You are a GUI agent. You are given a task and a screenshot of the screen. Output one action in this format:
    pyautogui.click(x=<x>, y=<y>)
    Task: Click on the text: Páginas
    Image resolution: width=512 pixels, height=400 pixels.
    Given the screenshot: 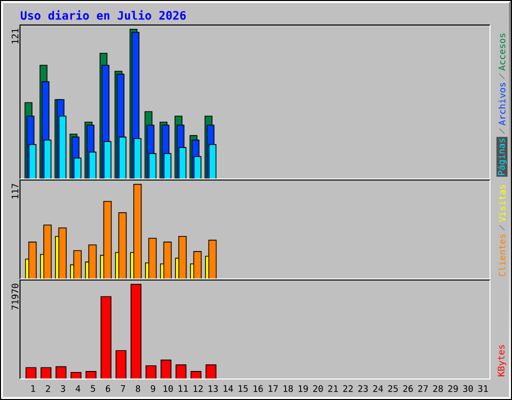 What is the action you would take?
    pyautogui.click(x=502, y=156)
    